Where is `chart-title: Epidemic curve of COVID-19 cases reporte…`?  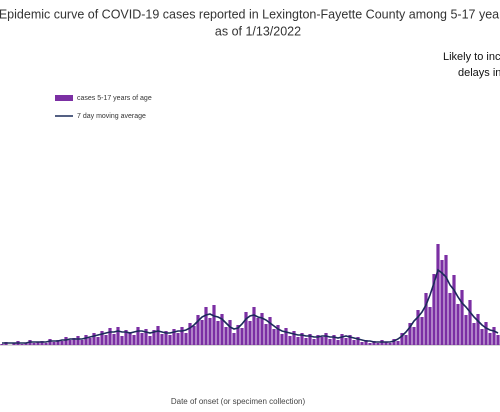
chart-title: Epidemic curve of COVID-19 cases reporte… is located at coordinates (250, 14).